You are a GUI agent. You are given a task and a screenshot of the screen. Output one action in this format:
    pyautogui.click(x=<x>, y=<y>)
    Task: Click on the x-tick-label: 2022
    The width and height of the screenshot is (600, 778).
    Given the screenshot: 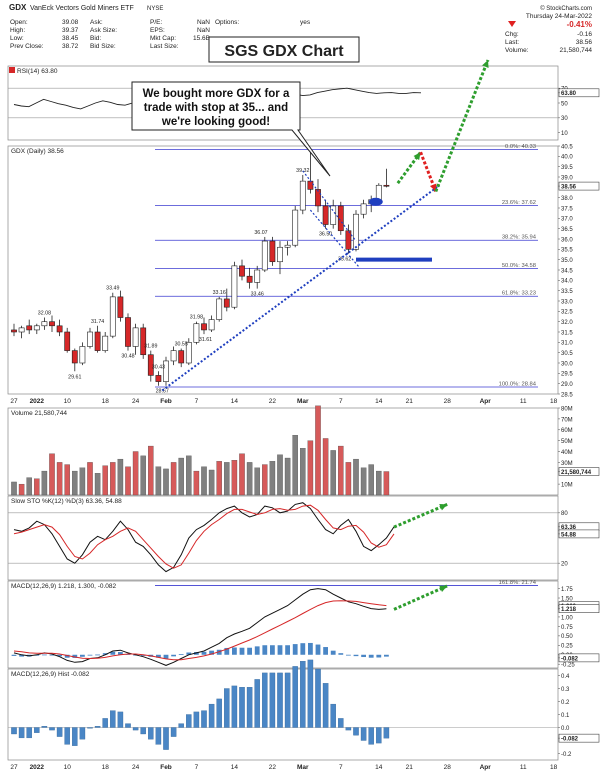 What is the action you would take?
    pyautogui.click(x=37, y=401)
    